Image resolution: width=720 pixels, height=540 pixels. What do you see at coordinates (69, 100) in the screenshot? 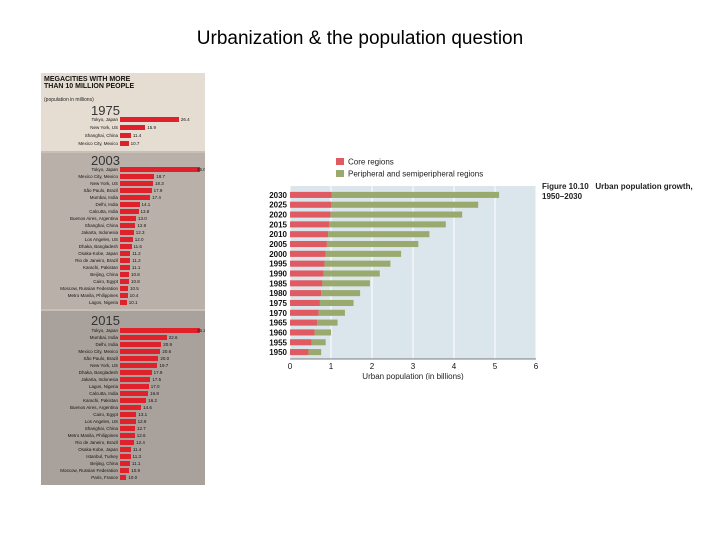
I see `megacities-subheader: (population in millions)` at bounding box center [69, 100].